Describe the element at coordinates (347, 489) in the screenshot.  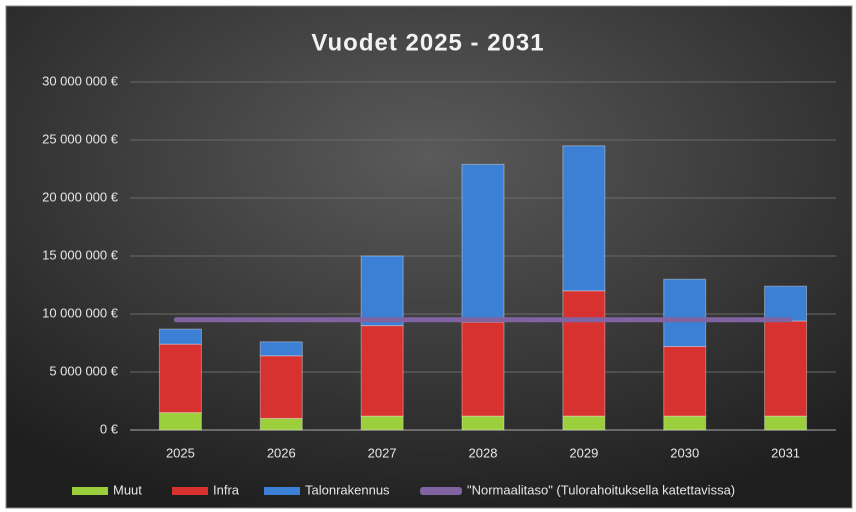
I see `legend-label: Talonrakennus` at that location.